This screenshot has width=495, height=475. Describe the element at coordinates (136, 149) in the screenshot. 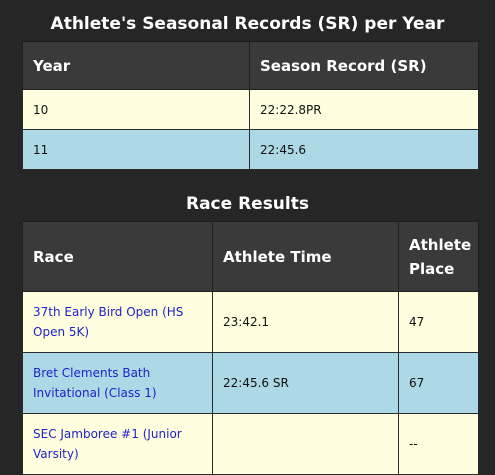

I see `year-cell: 11` at that location.